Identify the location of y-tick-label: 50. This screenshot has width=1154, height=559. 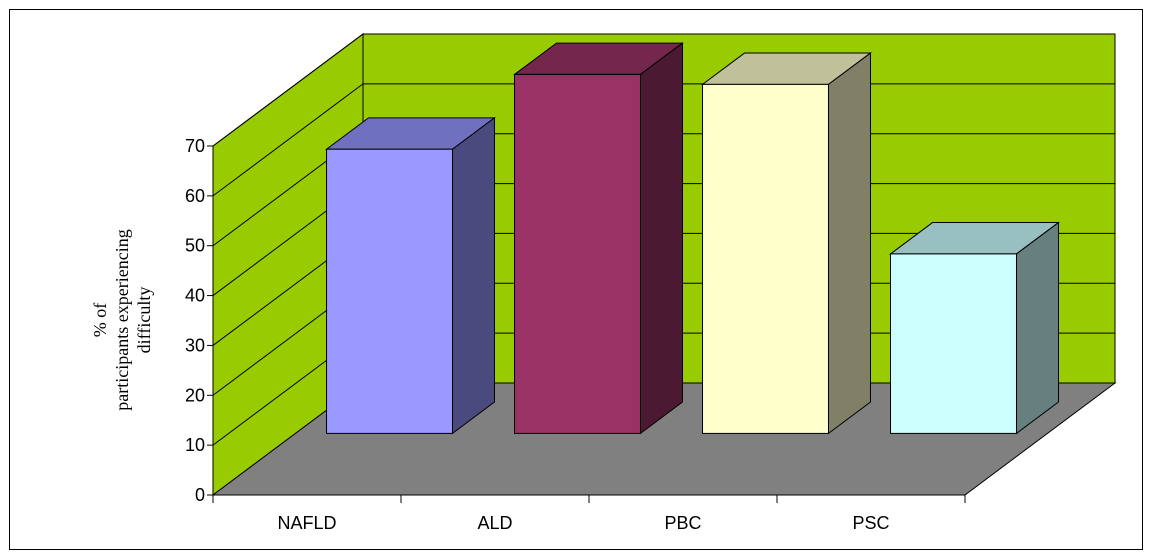
(195, 246).